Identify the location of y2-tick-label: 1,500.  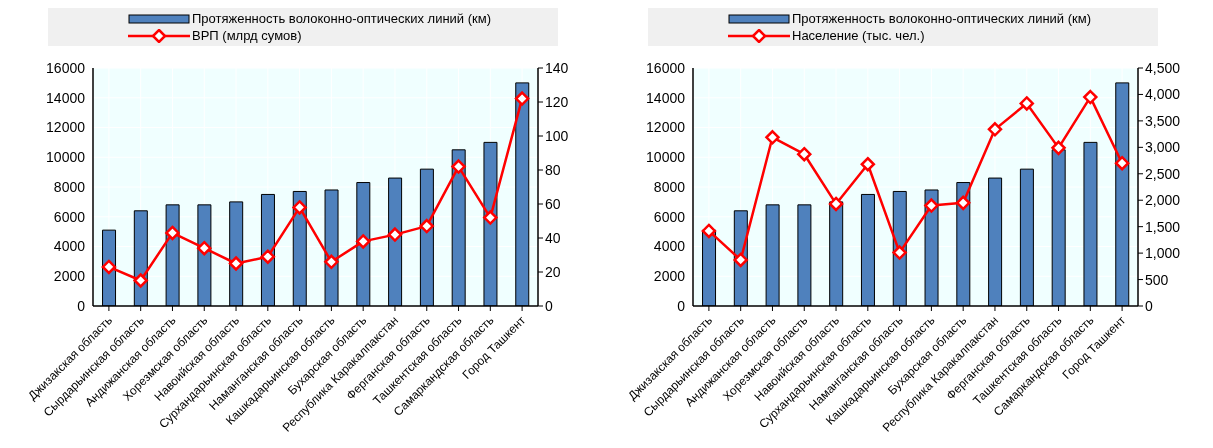
(1163, 226).